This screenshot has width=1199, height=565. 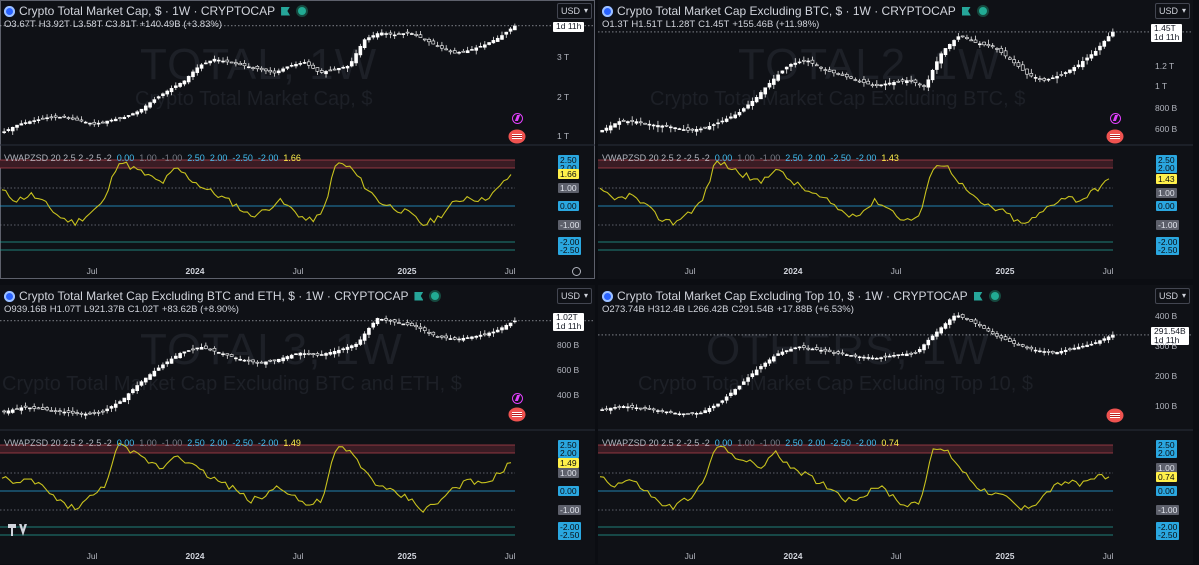 I want to click on gear-icon, so click(x=576, y=271).